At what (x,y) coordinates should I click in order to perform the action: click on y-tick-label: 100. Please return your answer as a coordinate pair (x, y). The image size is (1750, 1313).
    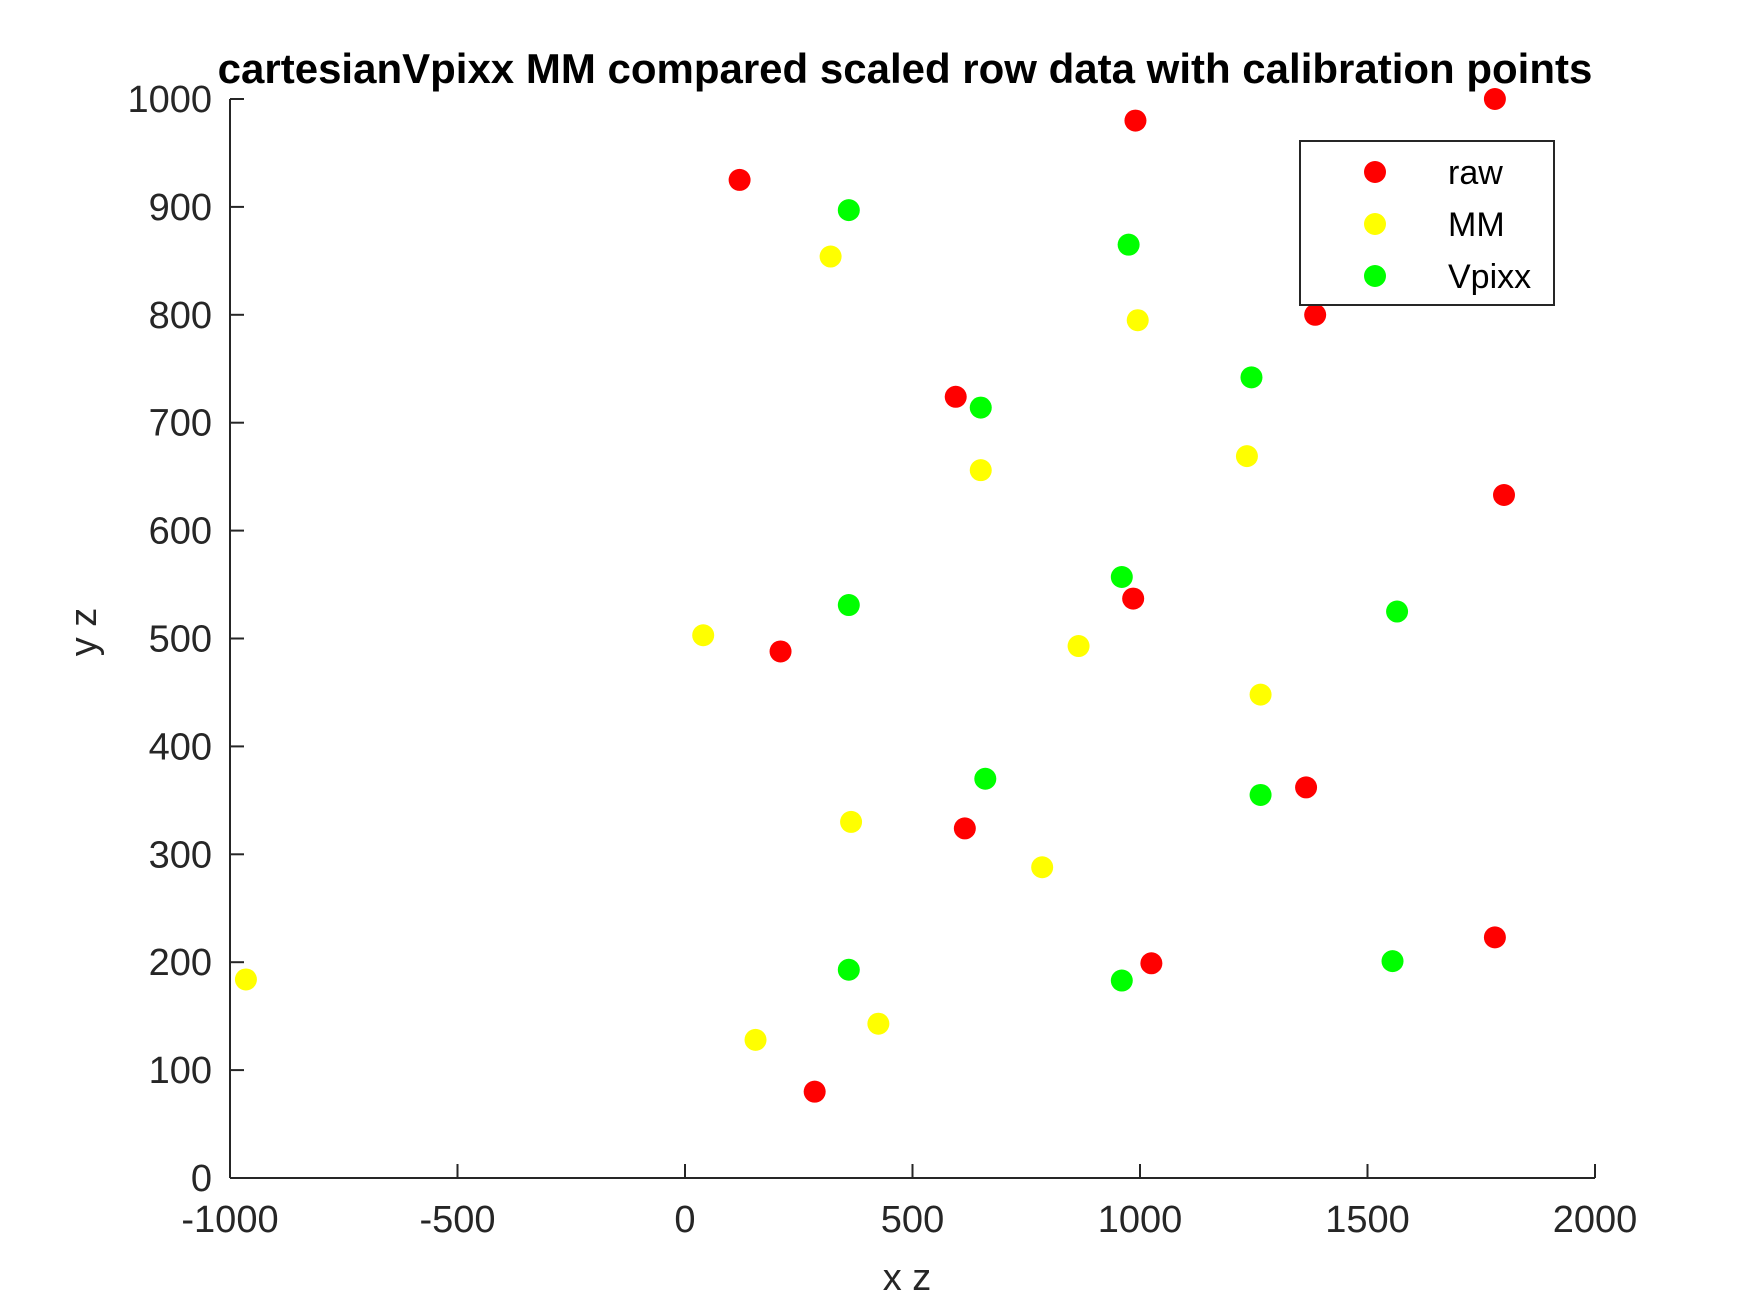
    Looking at the image, I should click on (180, 1071).